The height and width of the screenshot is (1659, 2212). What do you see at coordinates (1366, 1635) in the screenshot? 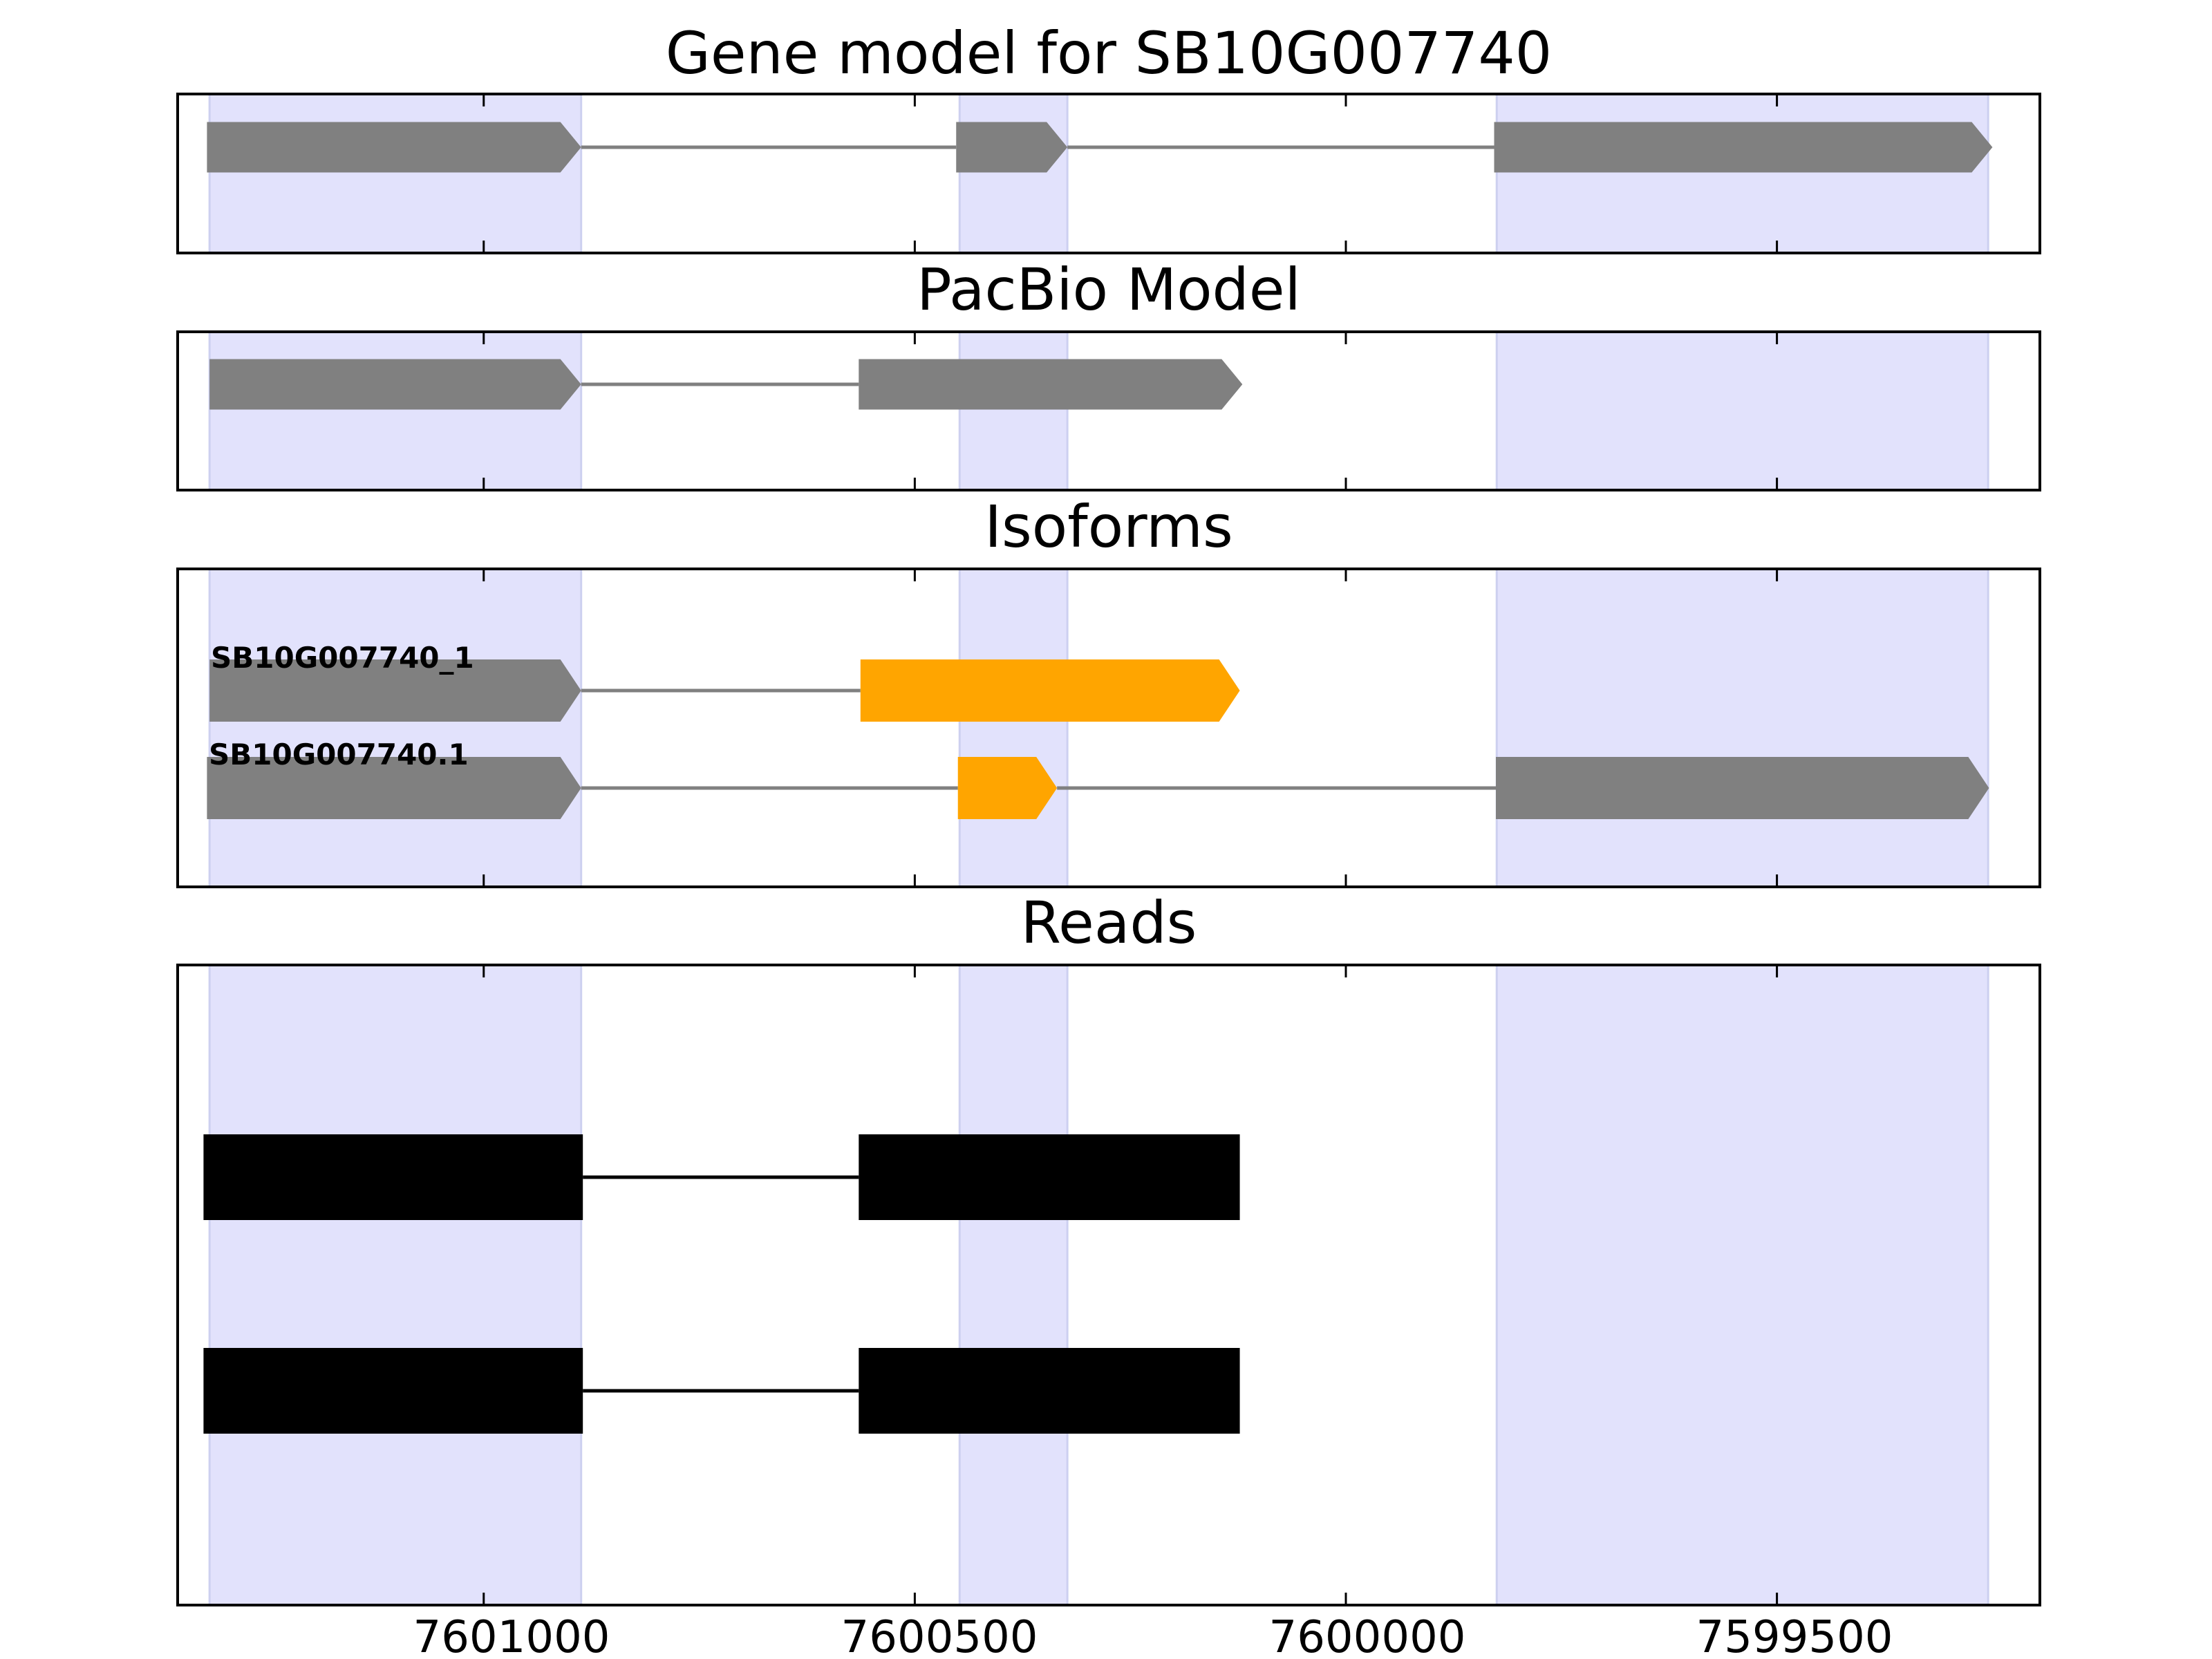
I see `x-tick-label: 7600000` at bounding box center [1366, 1635].